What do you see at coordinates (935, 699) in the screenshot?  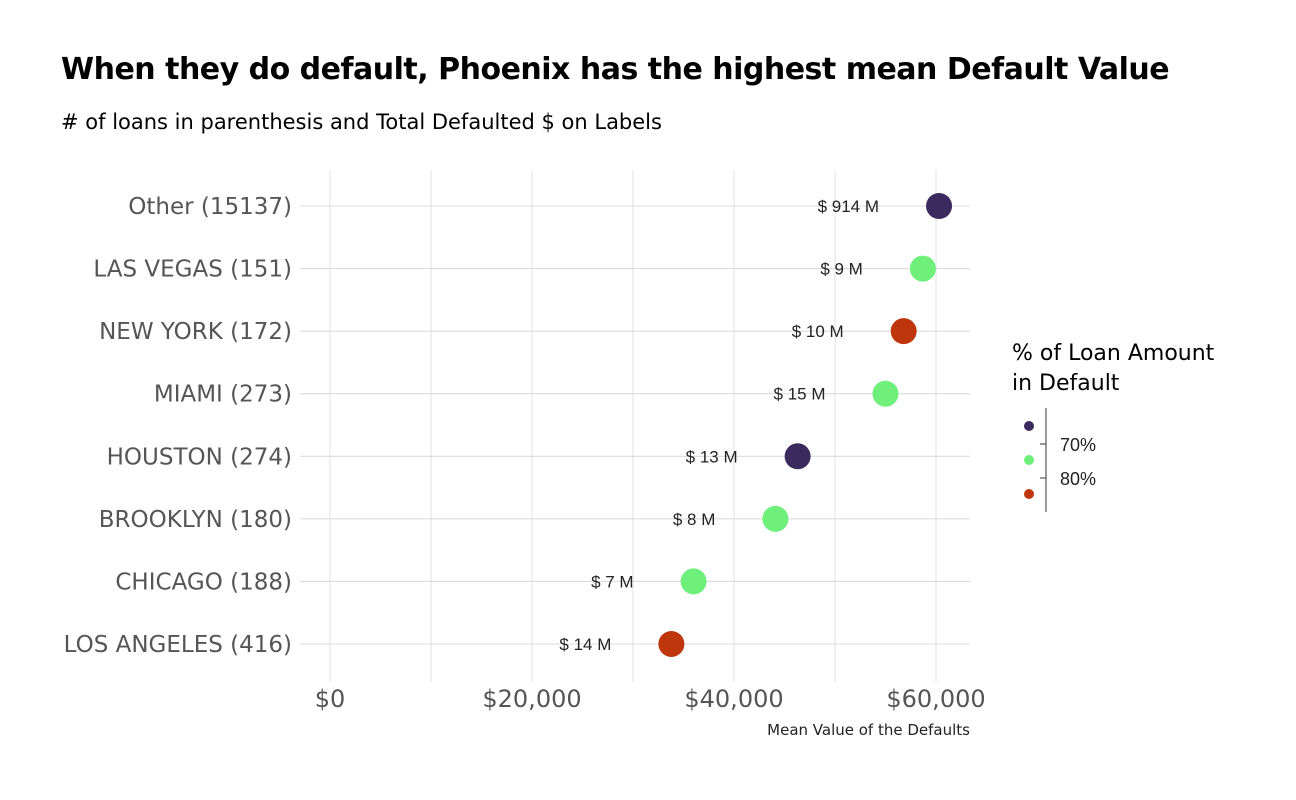 I see `x-tick-label: $60,000` at bounding box center [935, 699].